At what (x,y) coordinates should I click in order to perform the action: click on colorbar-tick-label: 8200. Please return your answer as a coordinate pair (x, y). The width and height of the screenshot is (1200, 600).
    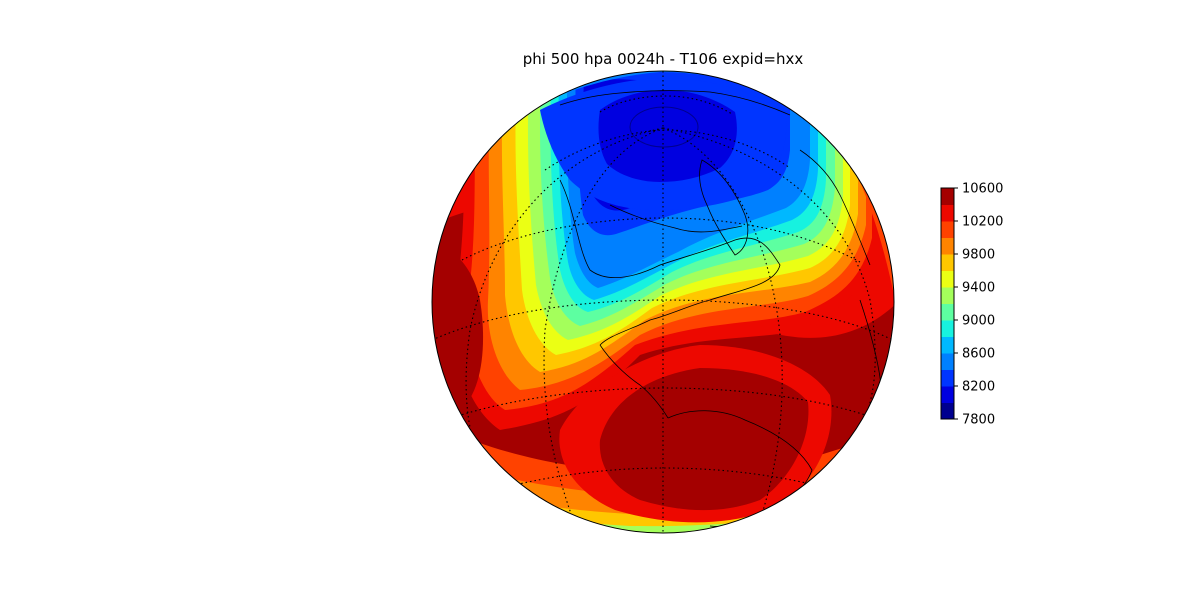
    Looking at the image, I should click on (978, 387).